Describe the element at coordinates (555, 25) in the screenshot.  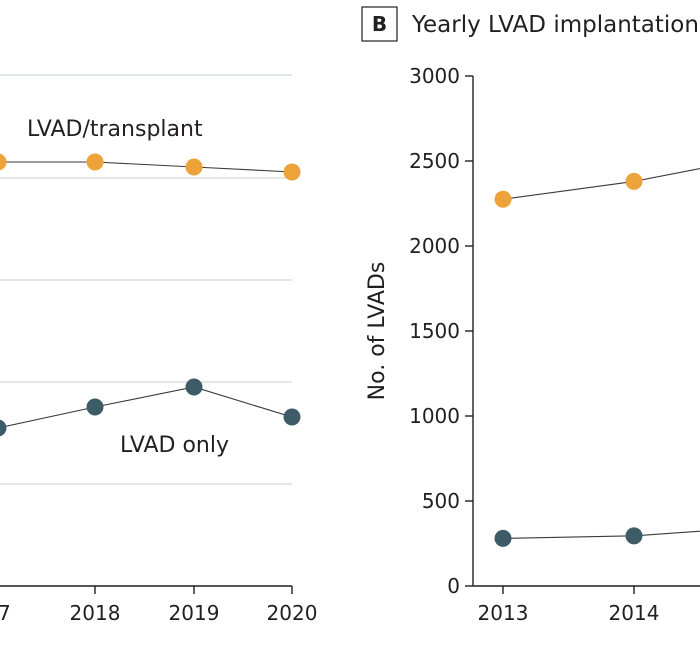
I see `panel-b-title: Yearly LVAD implantations` at that location.